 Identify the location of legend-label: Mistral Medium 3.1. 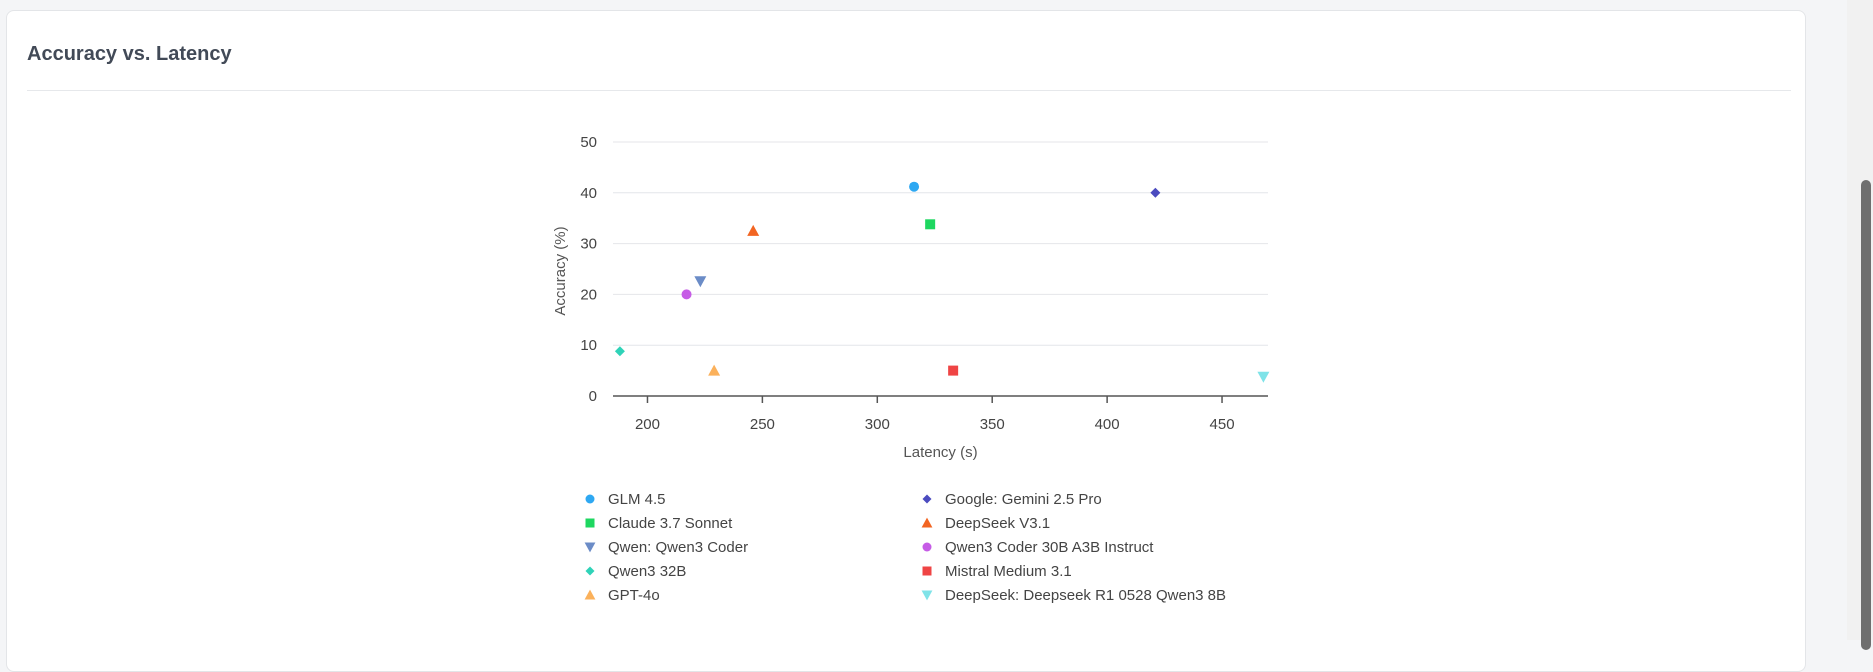
(1008, 571).